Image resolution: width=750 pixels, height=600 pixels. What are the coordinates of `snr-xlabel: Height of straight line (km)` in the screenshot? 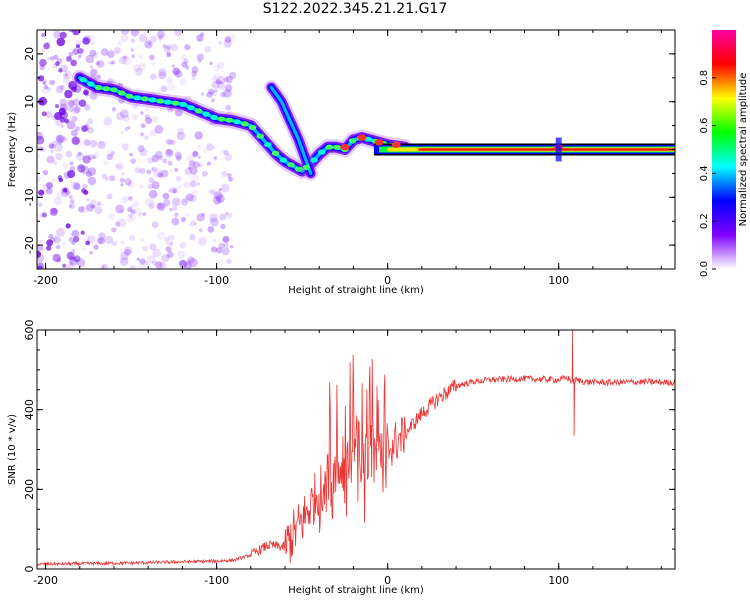 It's located at (356, 590).